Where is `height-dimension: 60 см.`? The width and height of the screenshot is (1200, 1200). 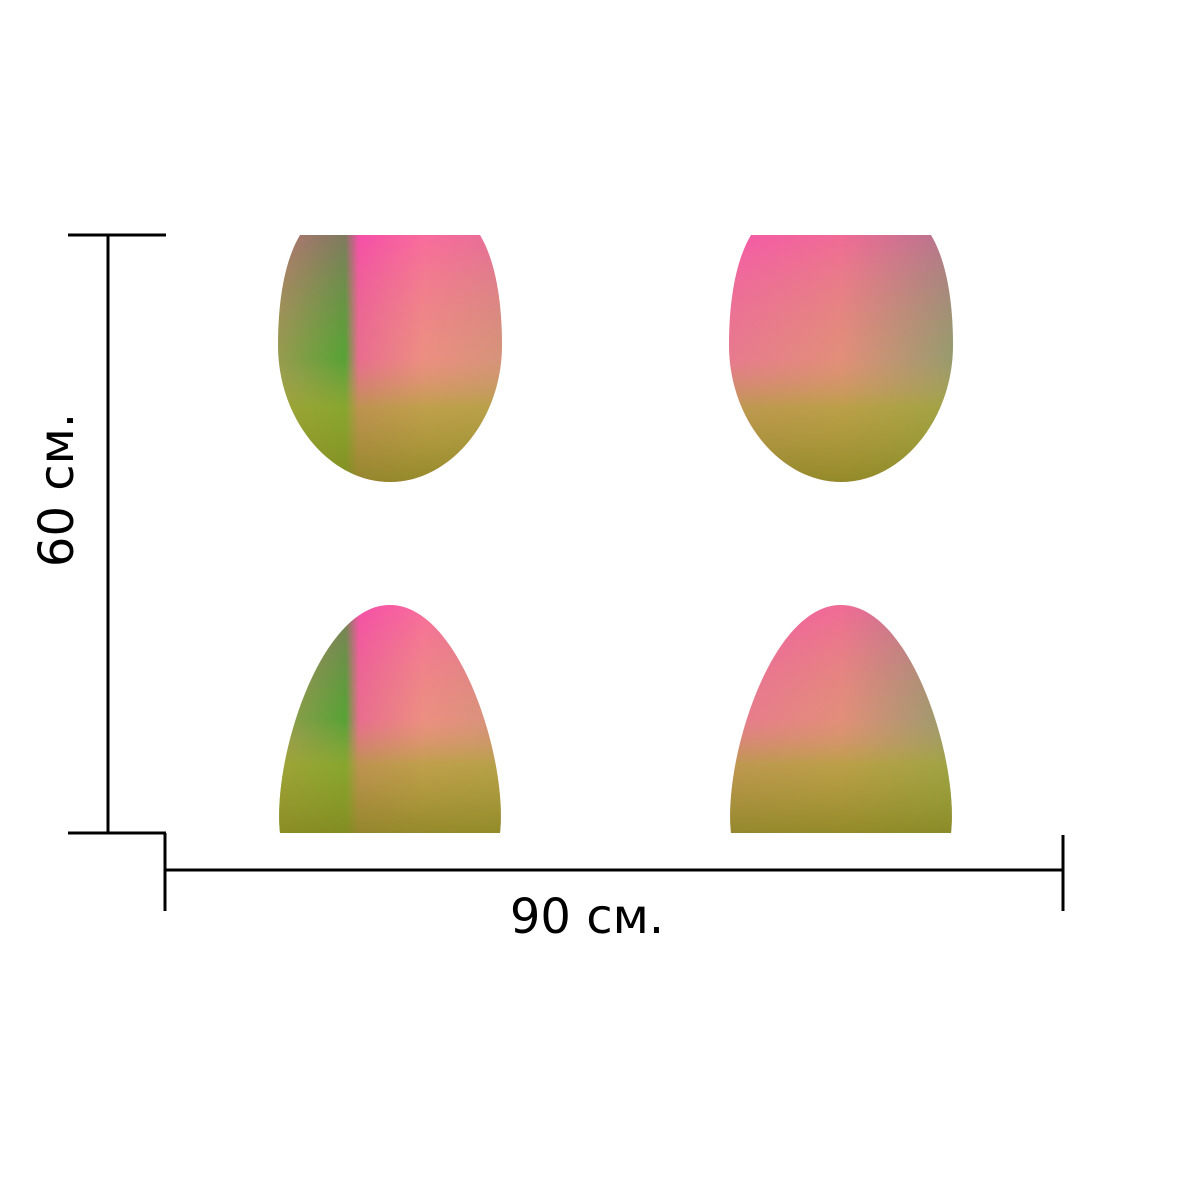
height-dimension: 60 см. is located at coordinates (97, 534).